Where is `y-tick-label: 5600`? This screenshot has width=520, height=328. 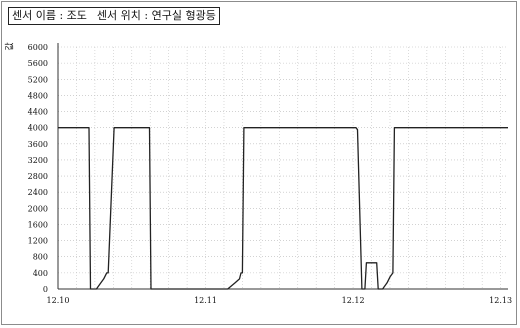 y-tick-label: 5600 is located at coordinates (38, 63).